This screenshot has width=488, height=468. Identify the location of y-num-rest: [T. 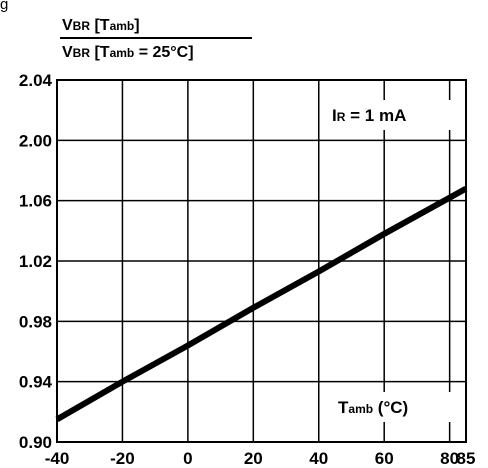
(100, 25).